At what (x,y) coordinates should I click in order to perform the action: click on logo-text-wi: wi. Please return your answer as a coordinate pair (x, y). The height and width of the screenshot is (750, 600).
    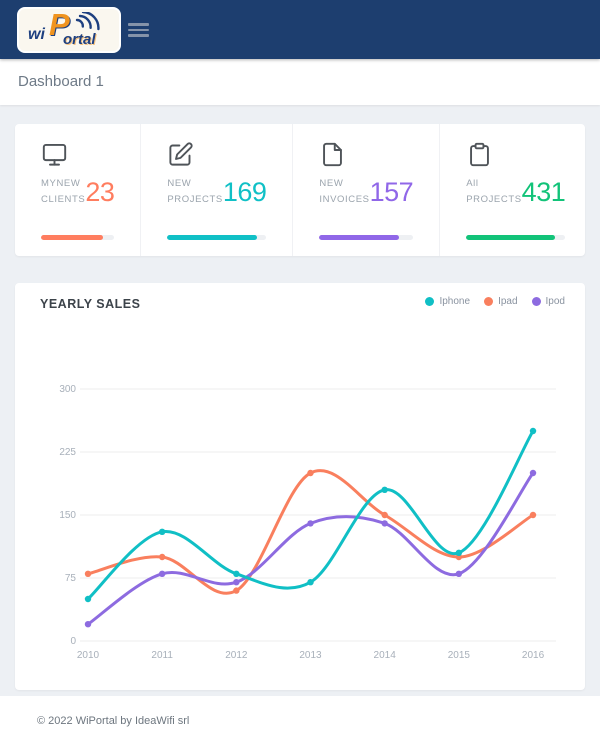
    Looking at the image, I should click on (36, 34).